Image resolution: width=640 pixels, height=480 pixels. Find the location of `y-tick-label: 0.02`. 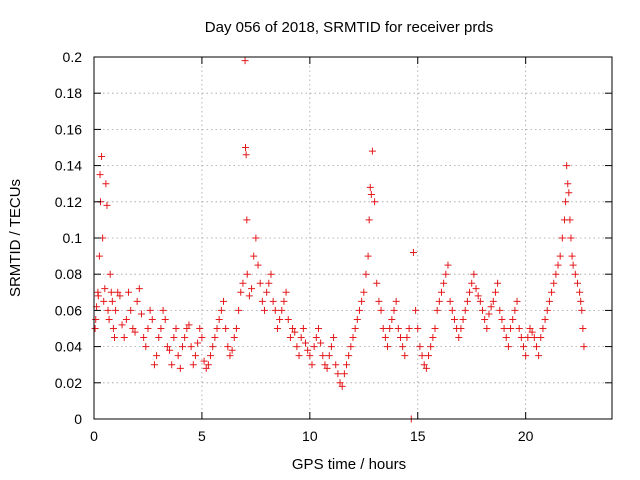

y-tick-label: 0.02 is located at coordinates (68, 383).